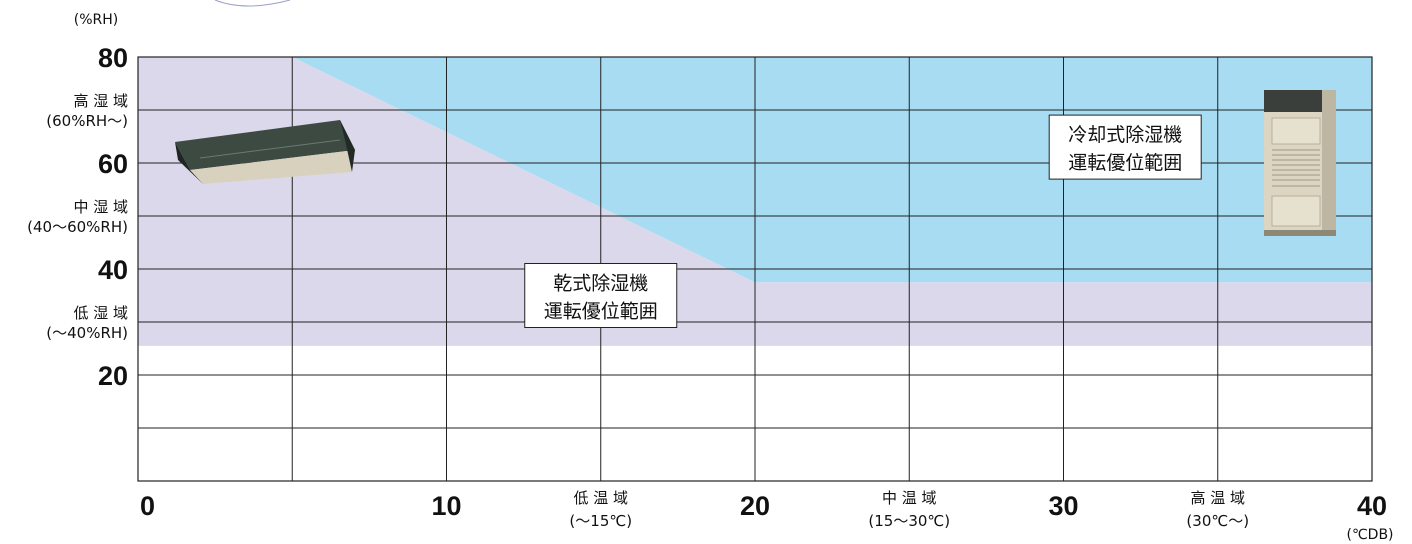 Image resolution: width=1412 pixels, height=544 pixels. I want to click on x-axis-unit-label: (℃DB), so click(1369, 535).